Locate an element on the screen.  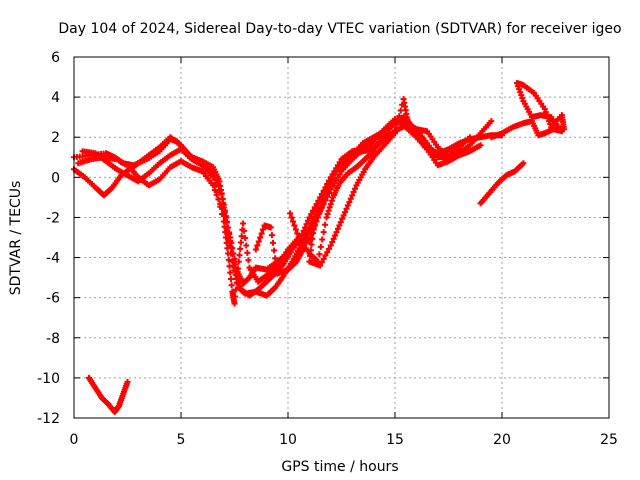
x-tick-label: 10 is located at coordinates (288, 440).